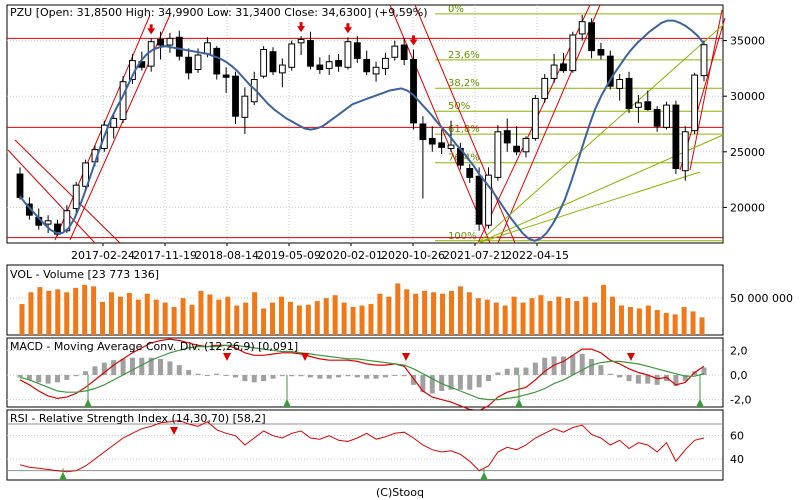  I want to click on volume-panel-title: VOL - Volume [23 773 136], so click(85, 274).